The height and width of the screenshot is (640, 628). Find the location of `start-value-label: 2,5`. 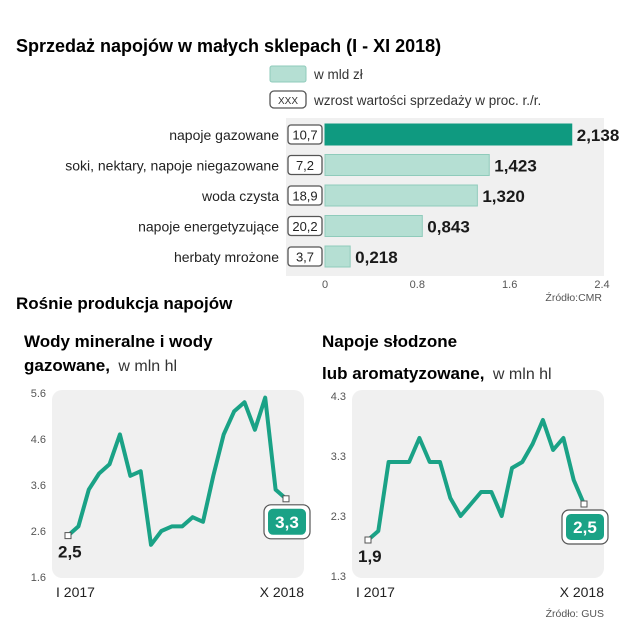

start-value-label: 2,5 is located at coordinates (70, 552).